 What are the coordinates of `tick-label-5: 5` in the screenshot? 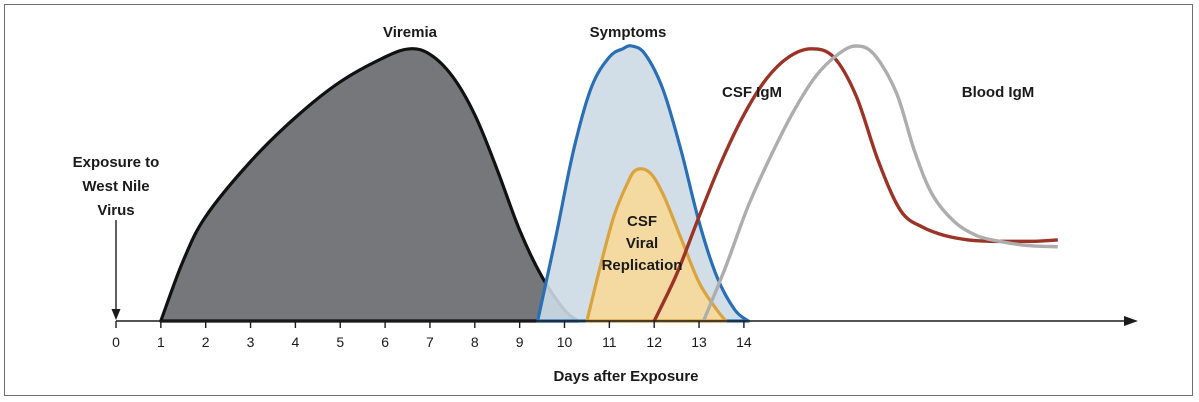 It's located at (340, 342).